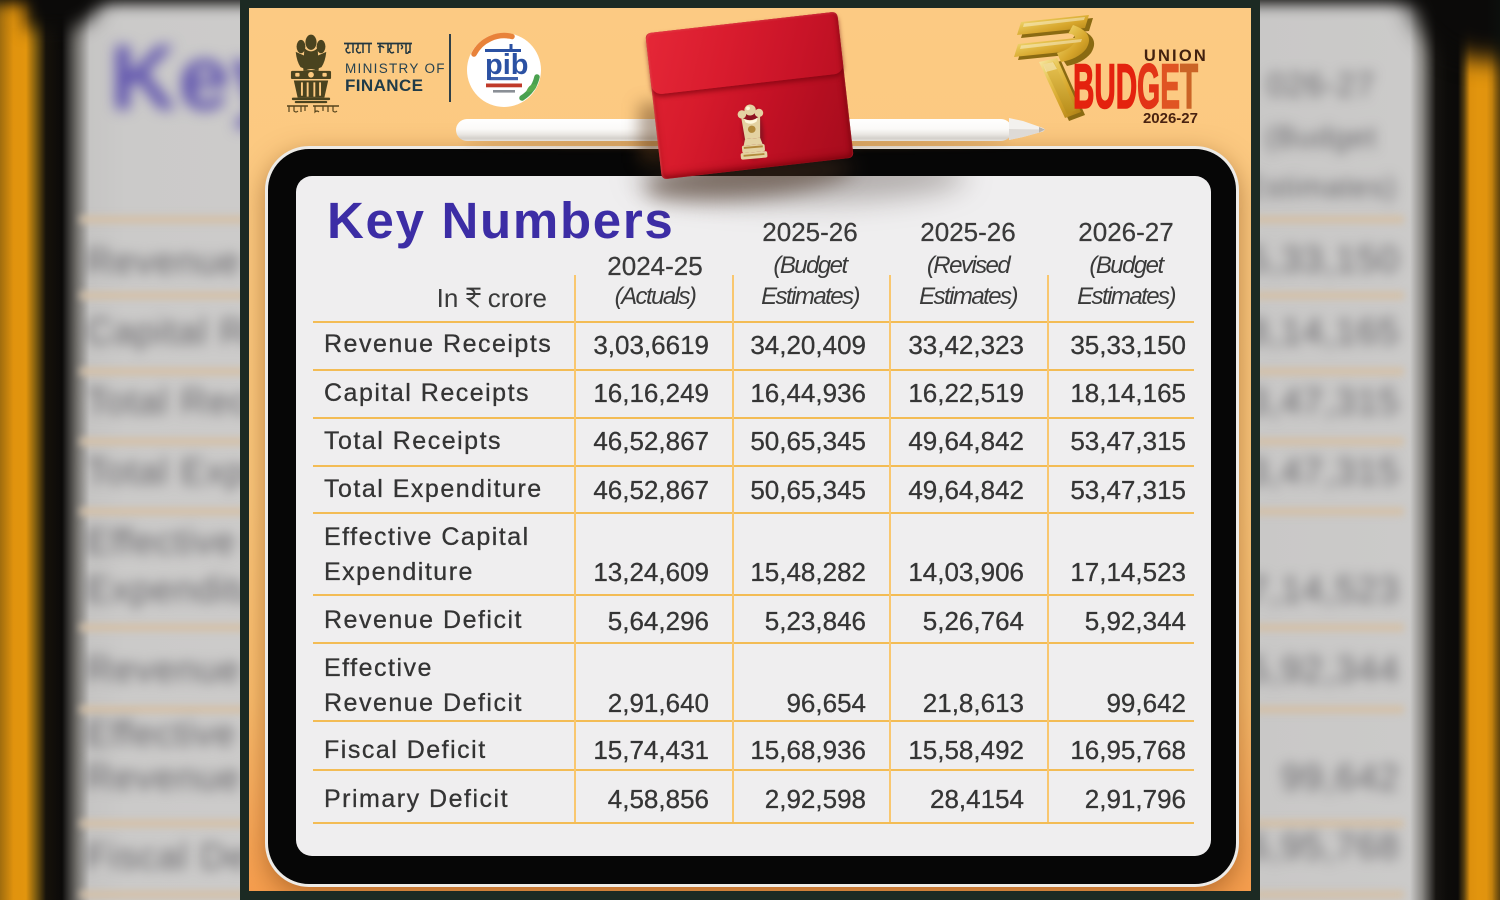 The image size is (1500, 900). I want to click on svg-text: pib, so click(507, 65).